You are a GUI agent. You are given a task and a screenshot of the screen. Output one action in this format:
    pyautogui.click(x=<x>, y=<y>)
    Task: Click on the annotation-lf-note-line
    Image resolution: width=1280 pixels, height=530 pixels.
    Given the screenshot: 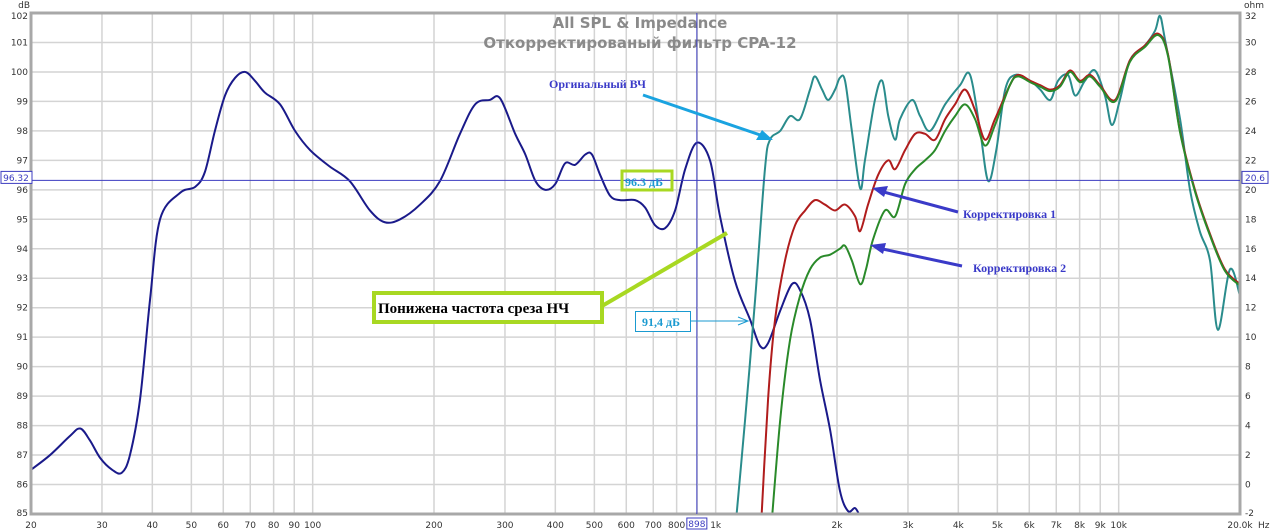 What is the action you would take?
    pyautogui.click(x=664, y=269)
    